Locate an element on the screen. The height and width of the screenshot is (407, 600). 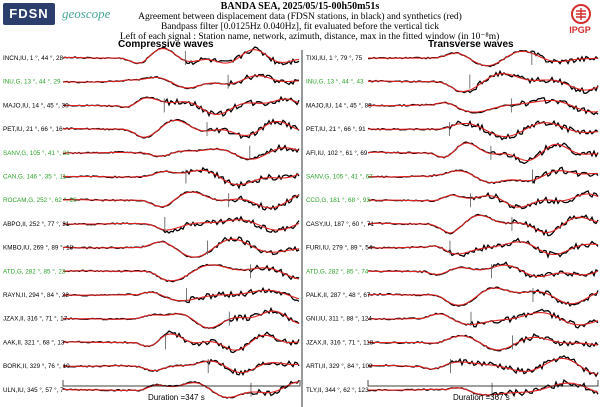
chart-title: BANDA SEA, 2025/05/15-00h50m51s is located at coordinates (300, 6).